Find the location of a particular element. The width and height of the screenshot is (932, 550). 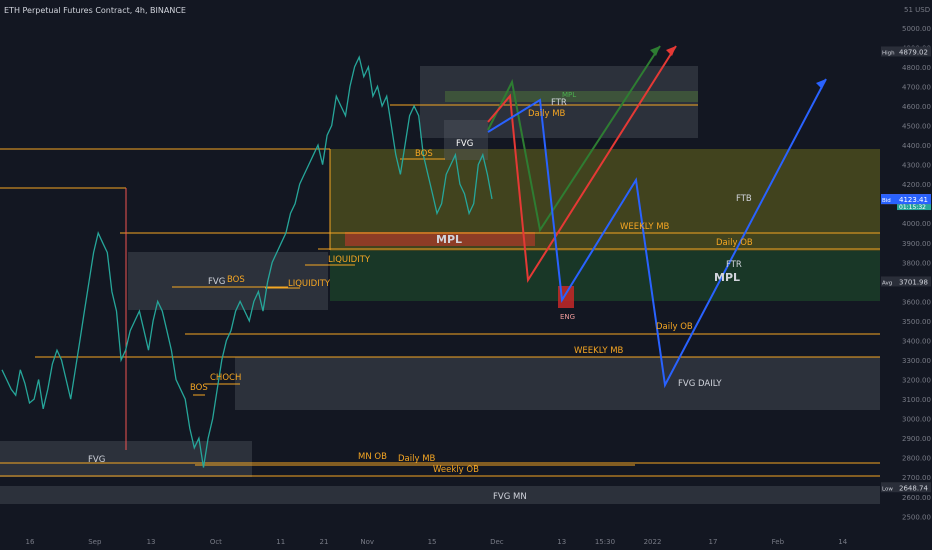

fvg-box is located at coordinates (466, 140).